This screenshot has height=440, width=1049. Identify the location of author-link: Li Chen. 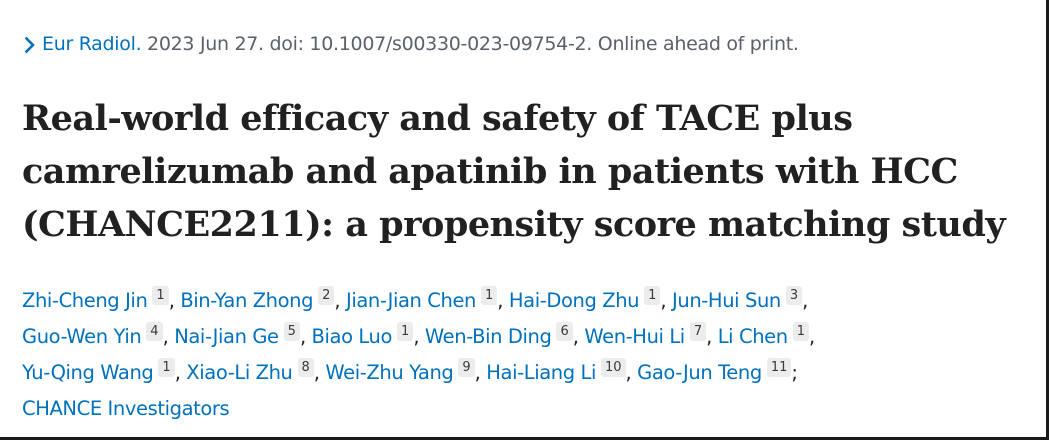
(752, 336).